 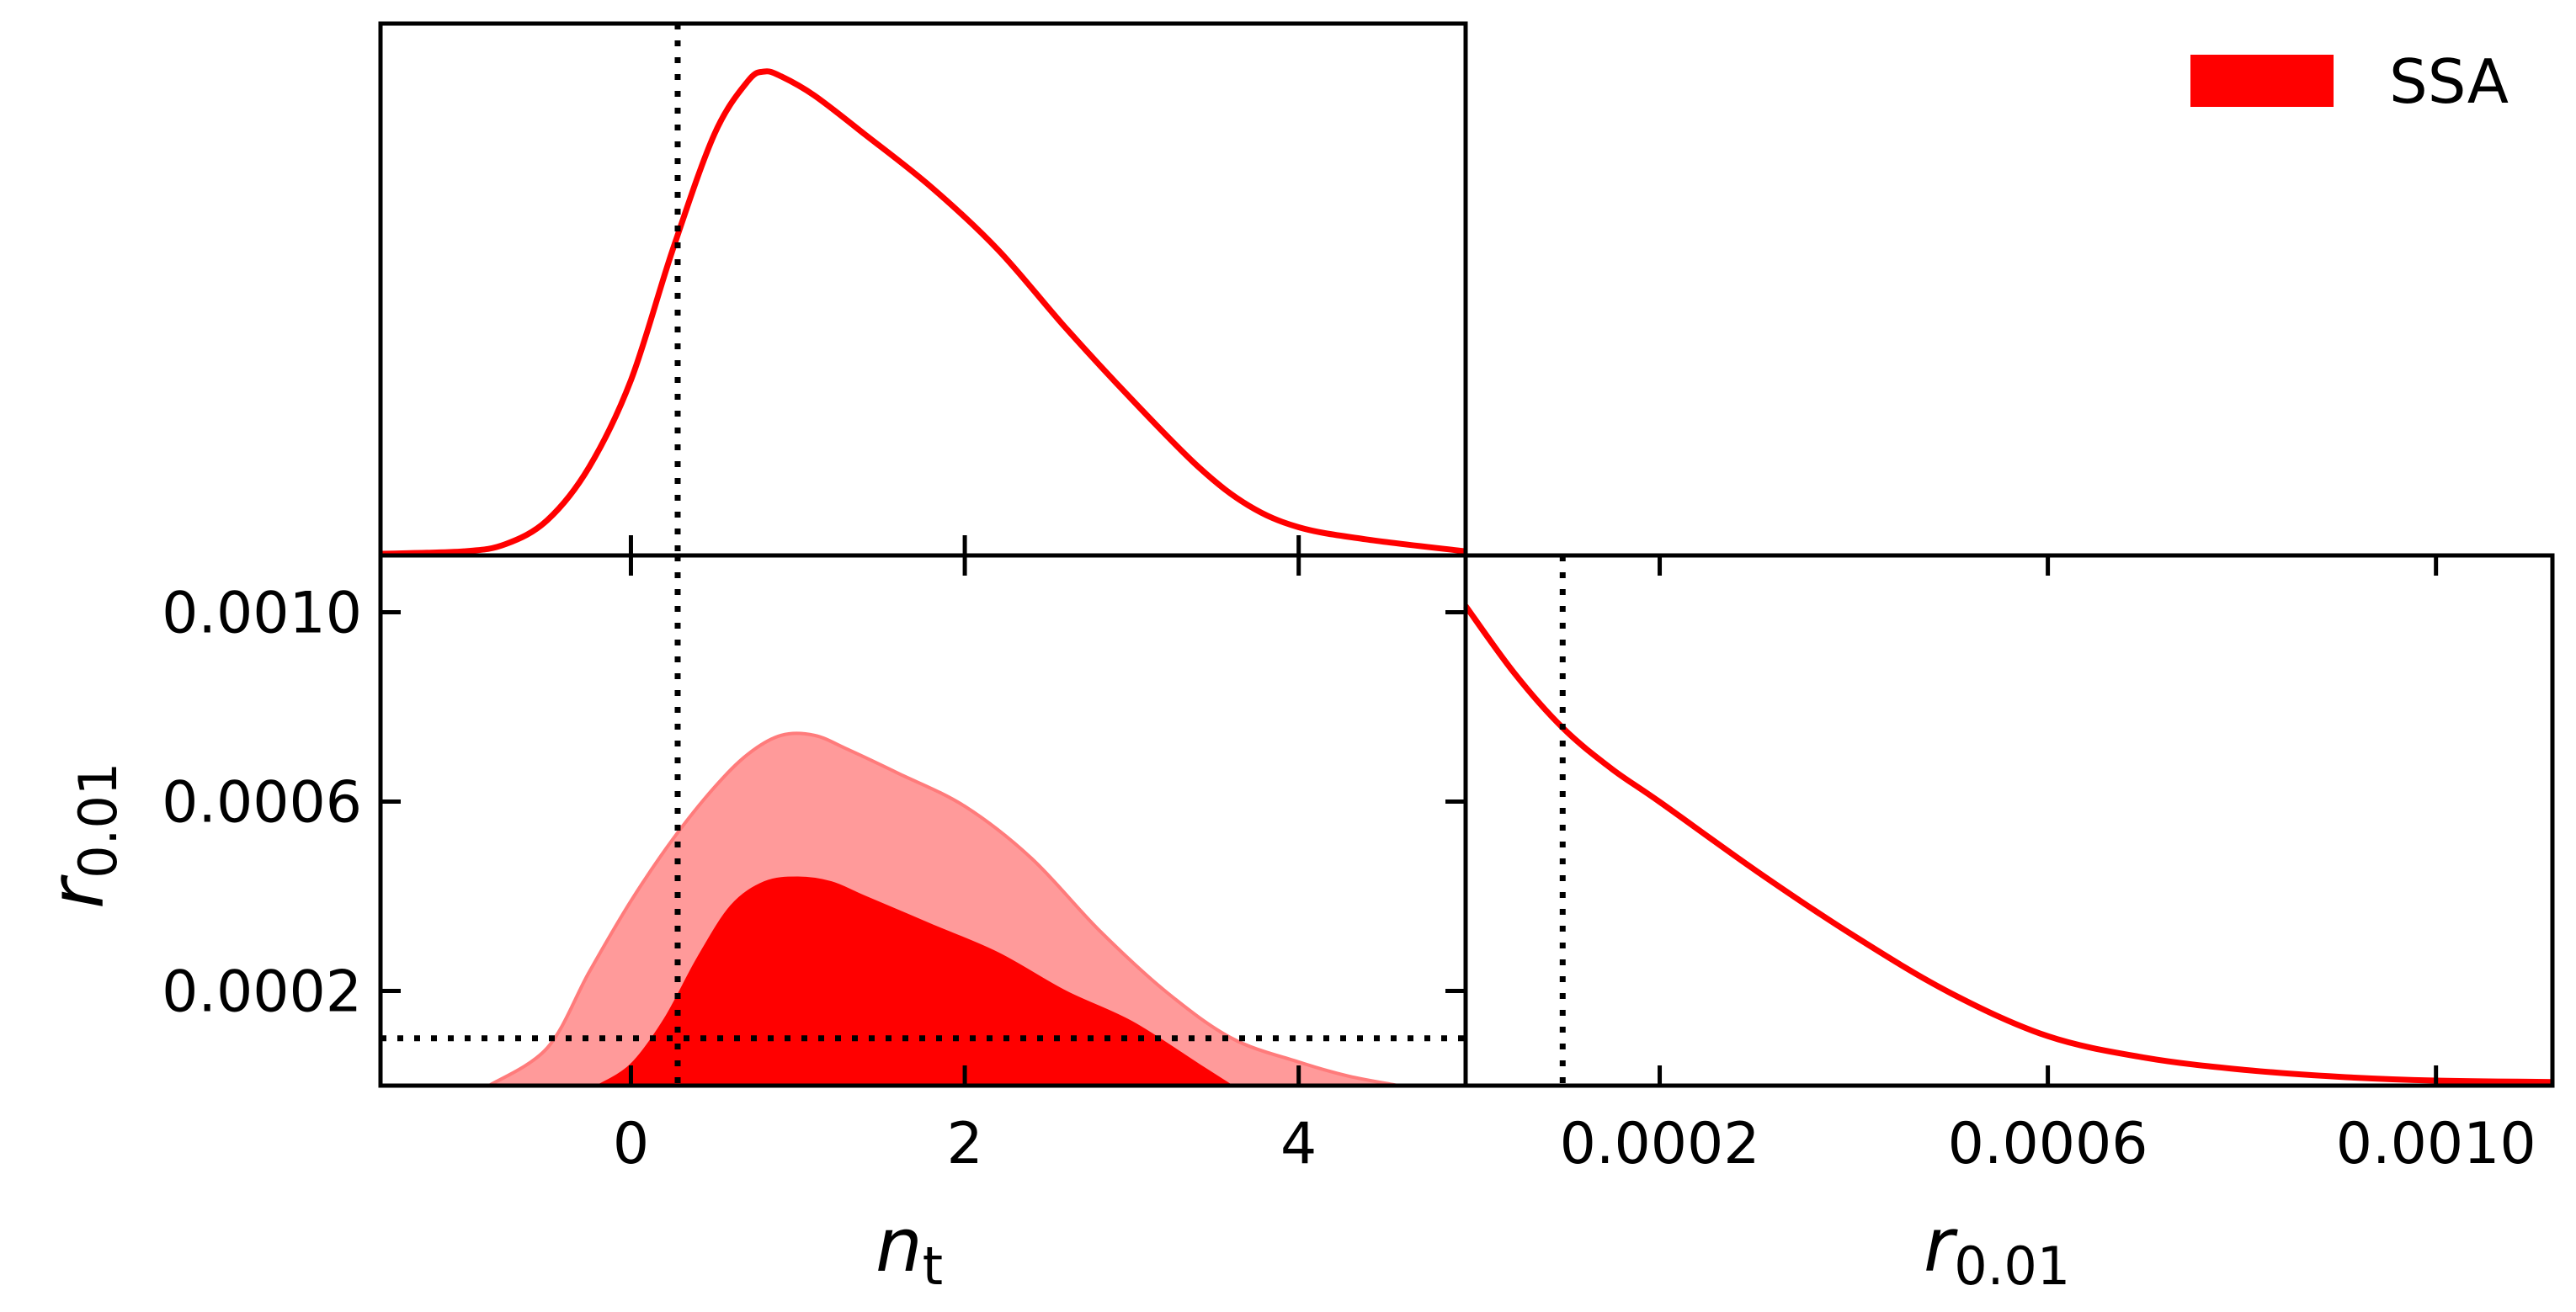 What do you see at coordinates (965, 545) in the screenshot?
I see `ticks-top-panel` at bounding box center [965, 545].